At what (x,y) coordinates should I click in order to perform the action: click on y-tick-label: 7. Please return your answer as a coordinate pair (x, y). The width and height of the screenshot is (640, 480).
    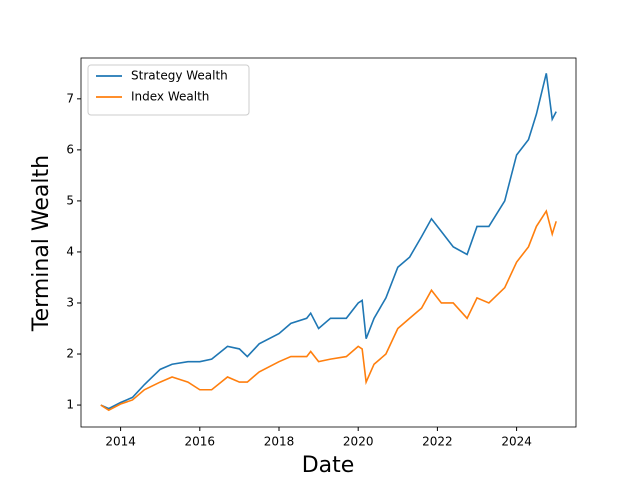
    Looking at the image, I should click on (70, 98).